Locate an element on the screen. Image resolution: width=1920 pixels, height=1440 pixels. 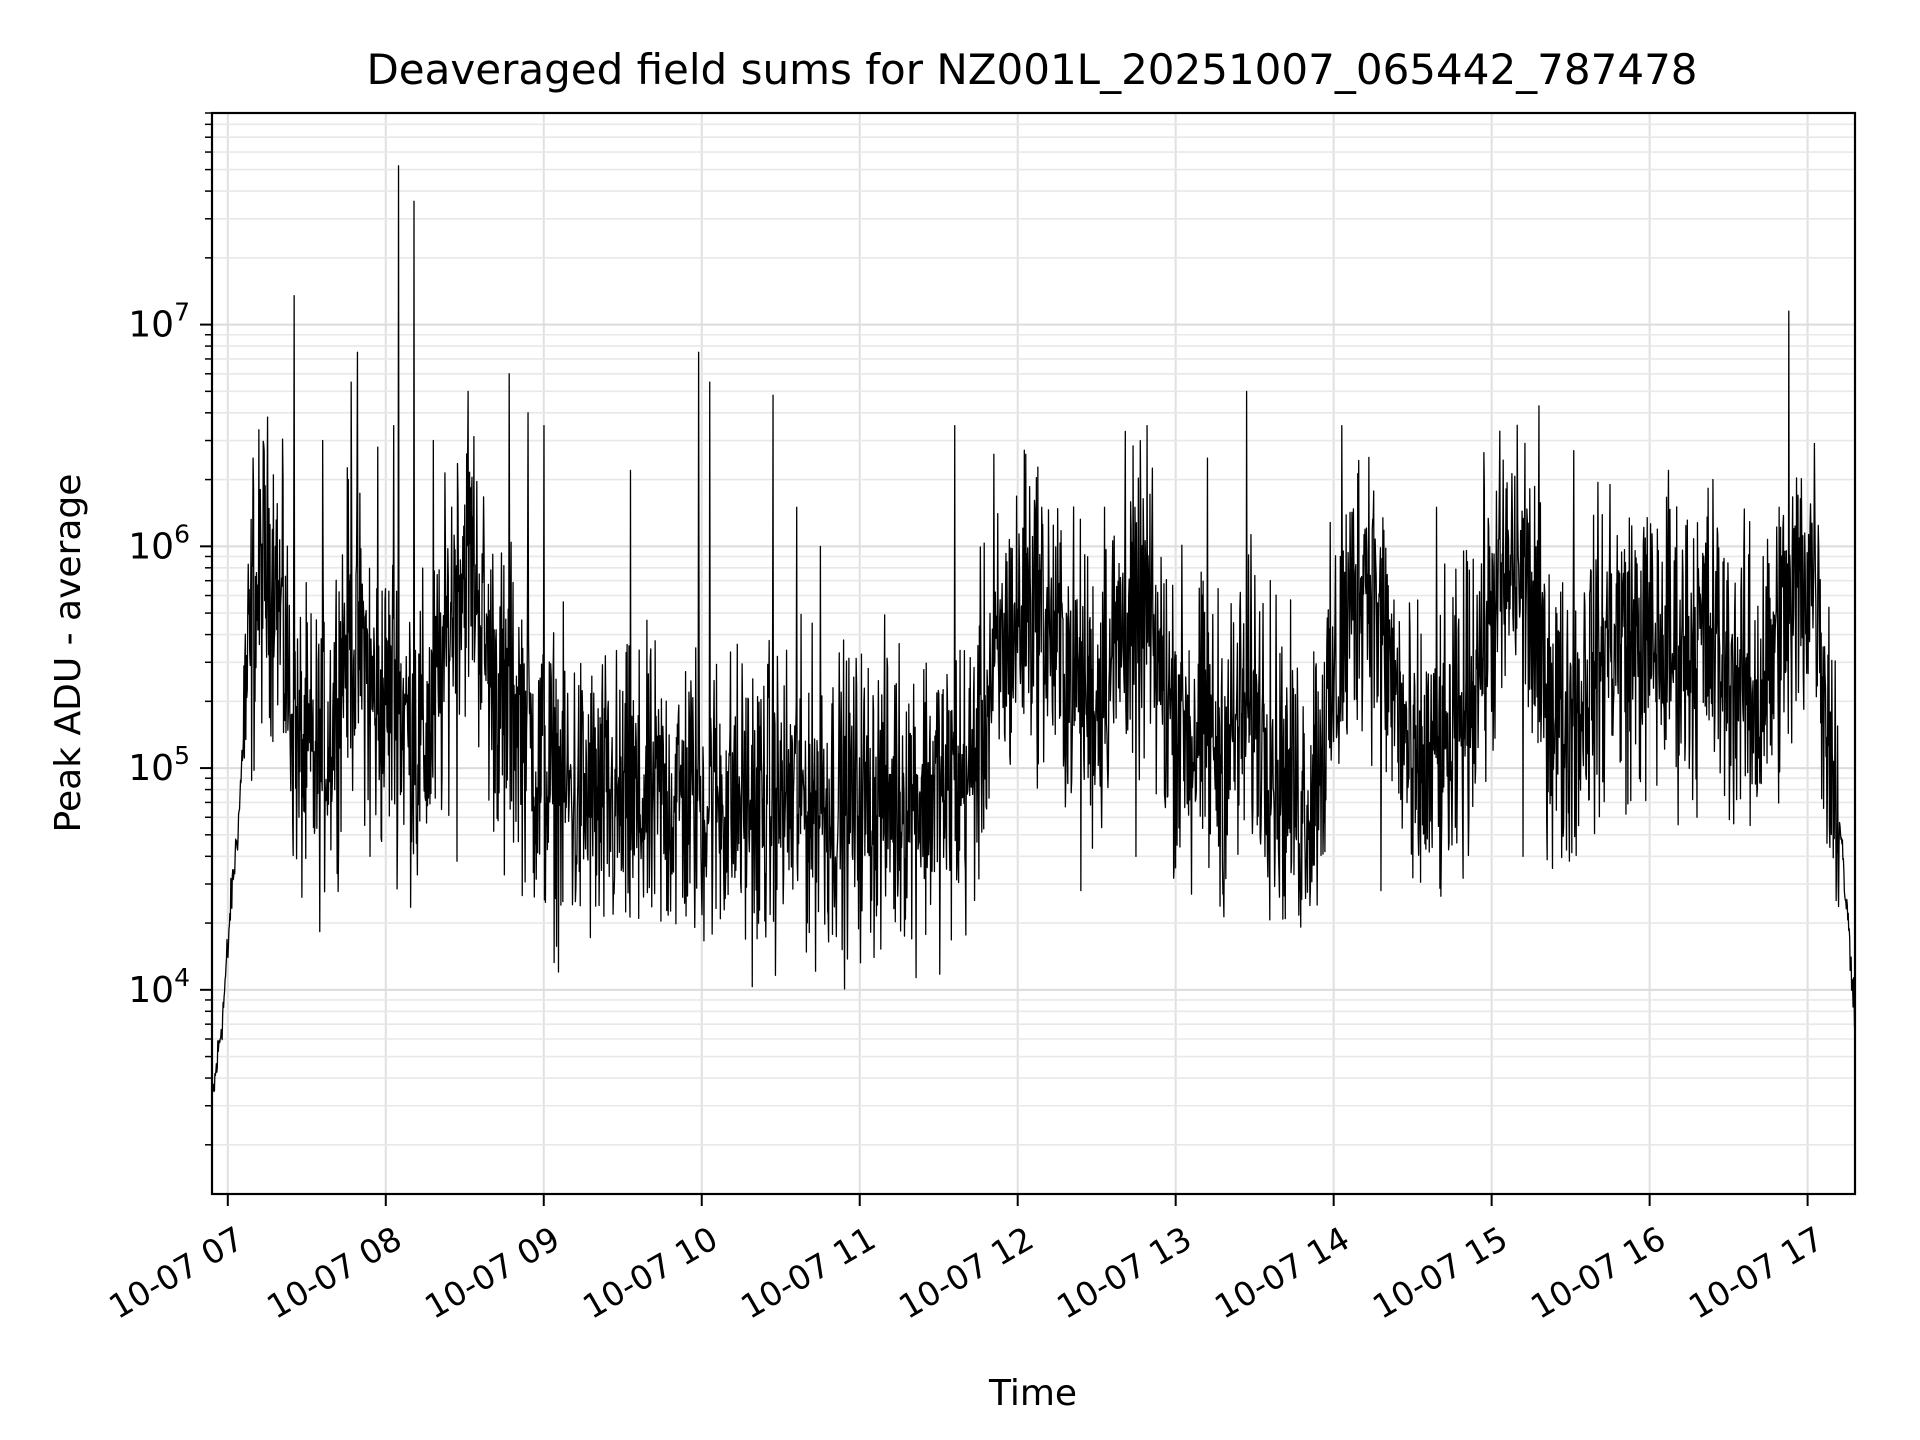
y-tick-exponent: 5 is located at coordinates (182, 755).